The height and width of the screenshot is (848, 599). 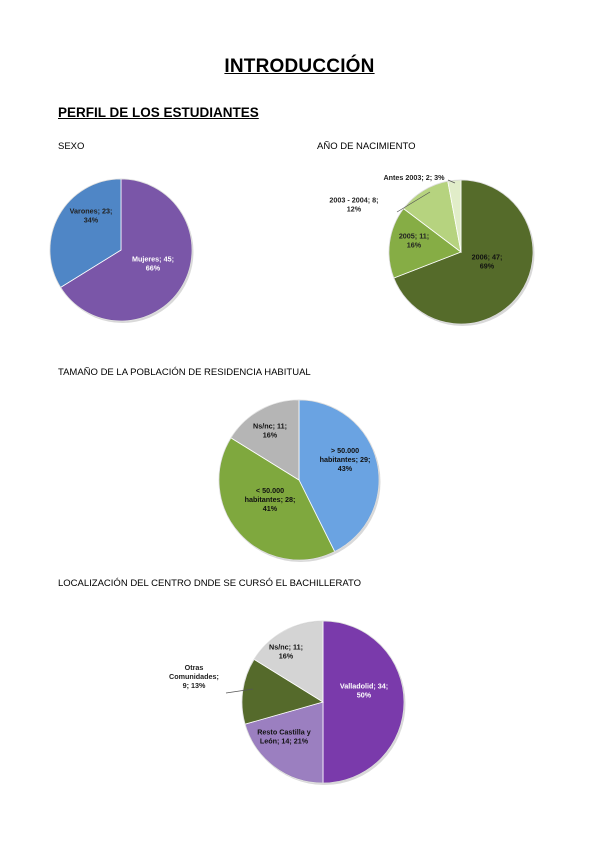 I want to click on data-label-2003-2004: 2003 - 2004; 8; 12%, so click(x=353, y=205).